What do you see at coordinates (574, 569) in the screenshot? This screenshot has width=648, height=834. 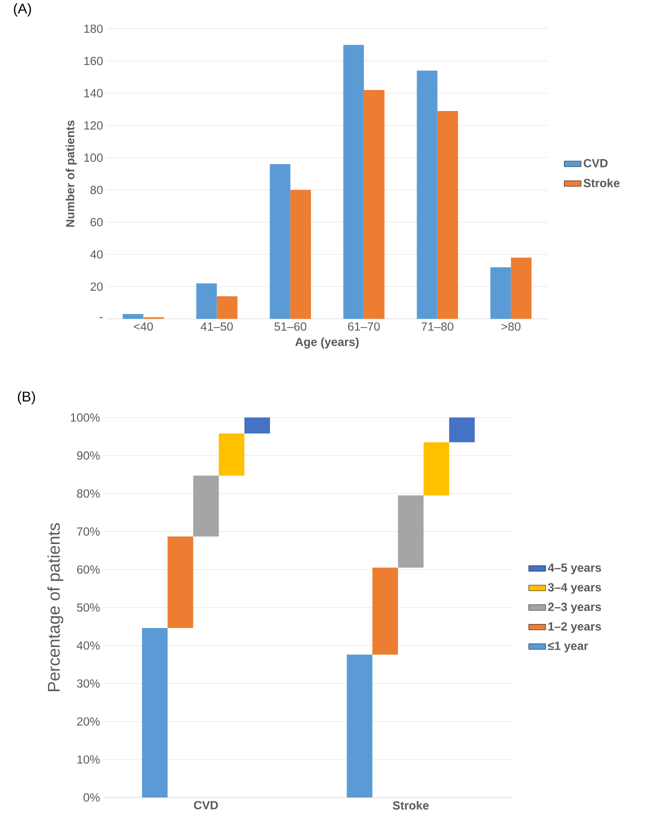 I see `legend-label: 4–5 years` at bounding box center [574, 569].